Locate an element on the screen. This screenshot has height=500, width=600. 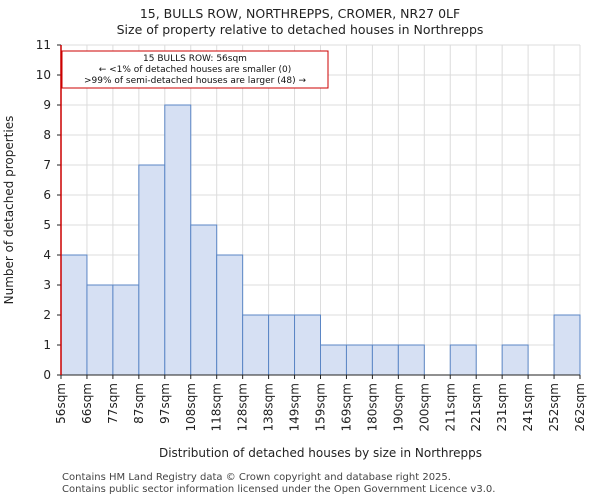
x-tick-label: 169sqm is located at coordinates (346, 407).